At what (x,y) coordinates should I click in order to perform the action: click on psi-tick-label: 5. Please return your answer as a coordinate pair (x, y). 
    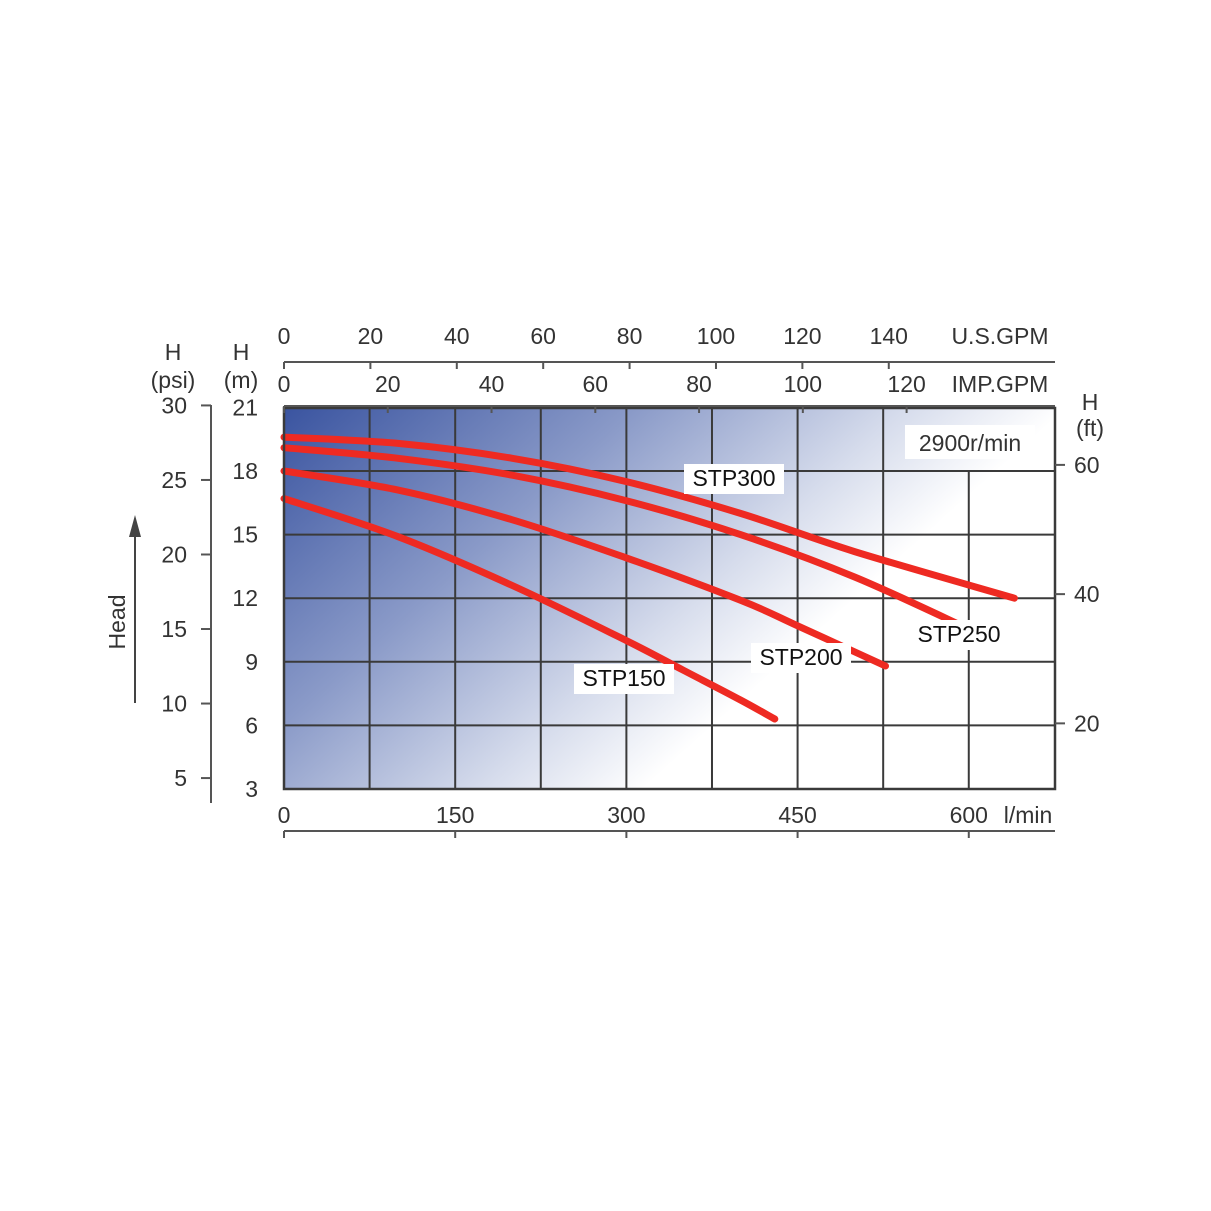
    Looking at the image, I should click on (180, 778).